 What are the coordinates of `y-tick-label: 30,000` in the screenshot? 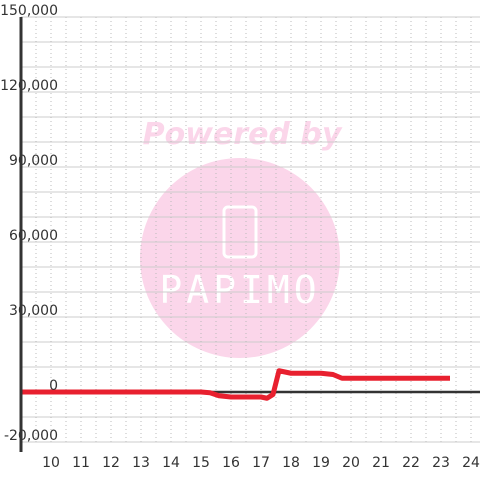 It's located at (33, 311).